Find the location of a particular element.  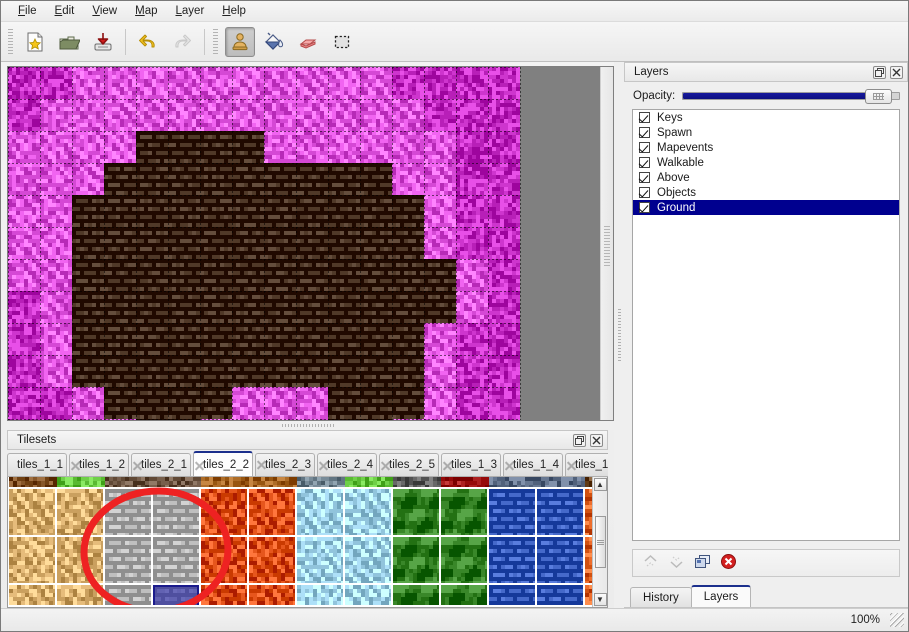

save-map-button is located at coordinates (103, 42).